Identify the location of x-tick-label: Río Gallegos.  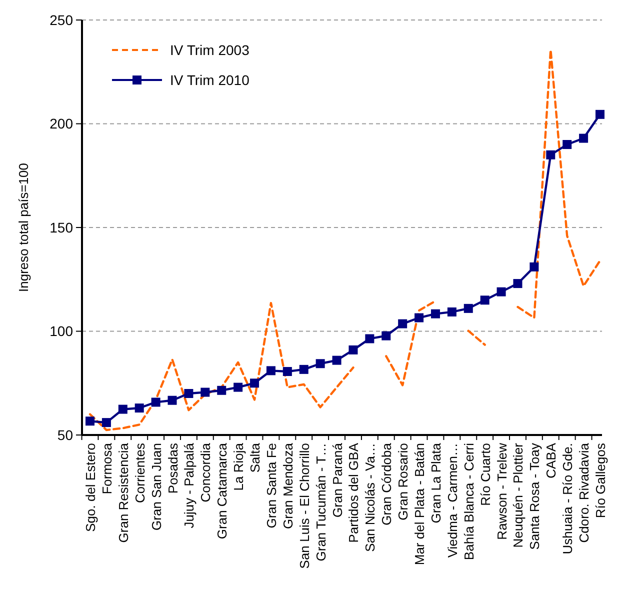
(600, 480).